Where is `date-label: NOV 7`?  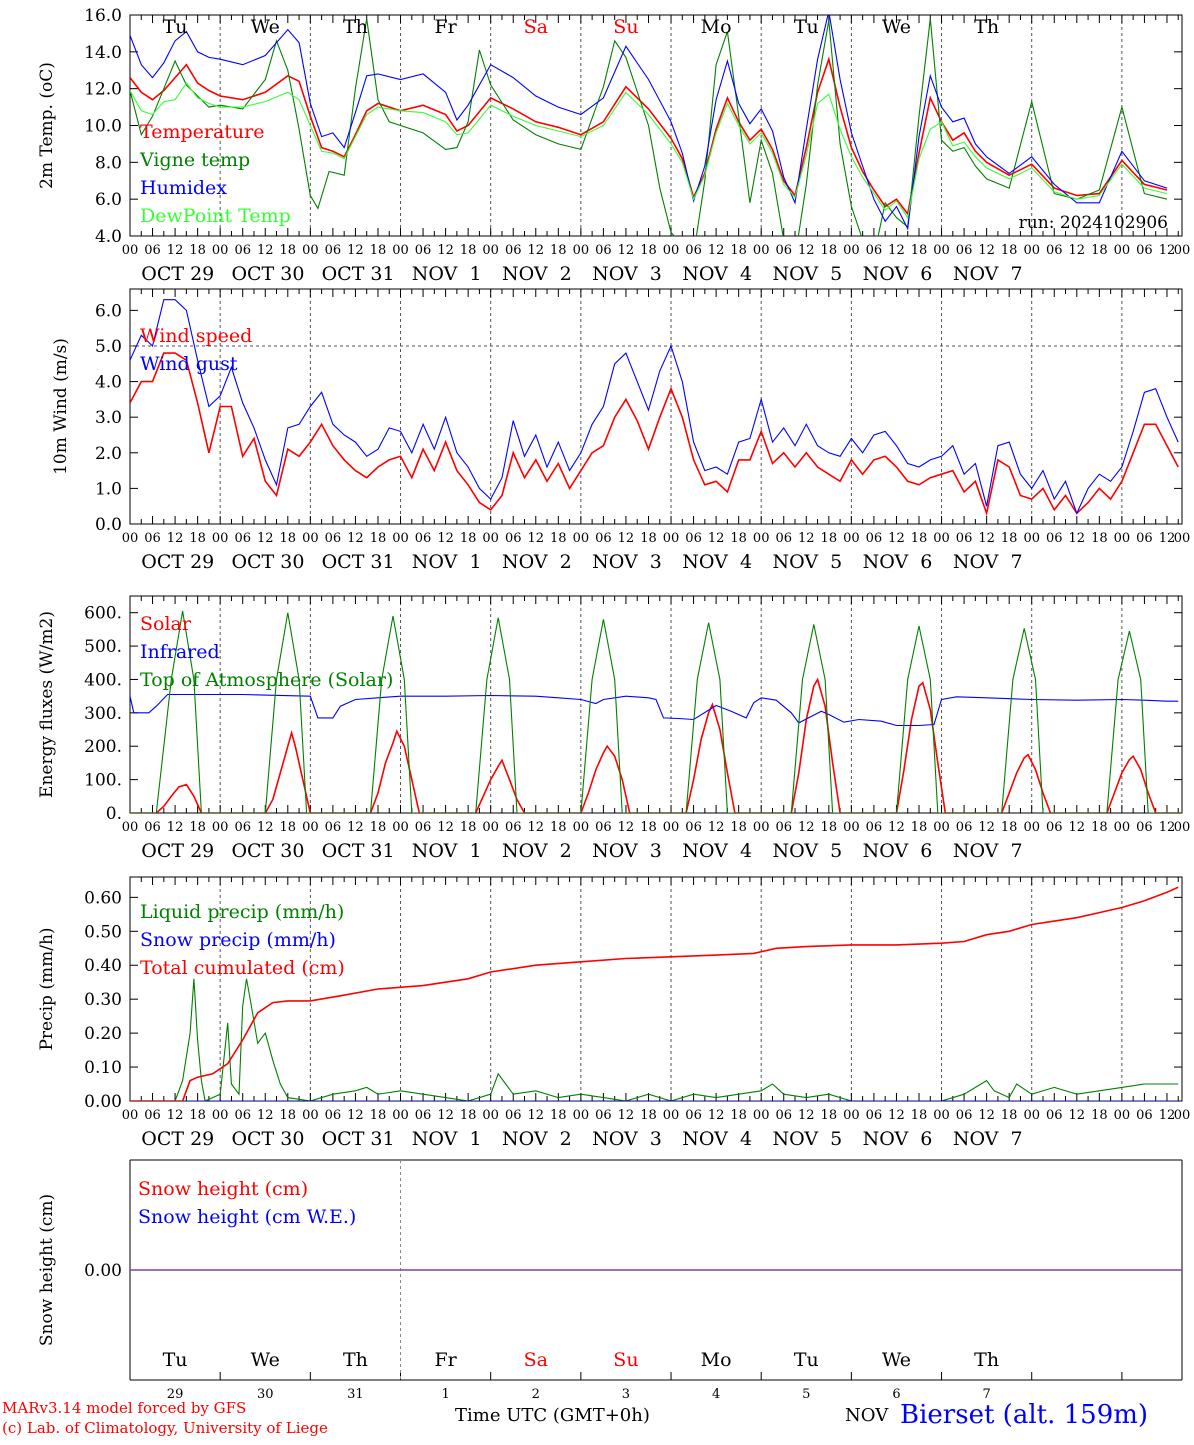 date-label: NOV 7 is located at coordinates (988, 851).